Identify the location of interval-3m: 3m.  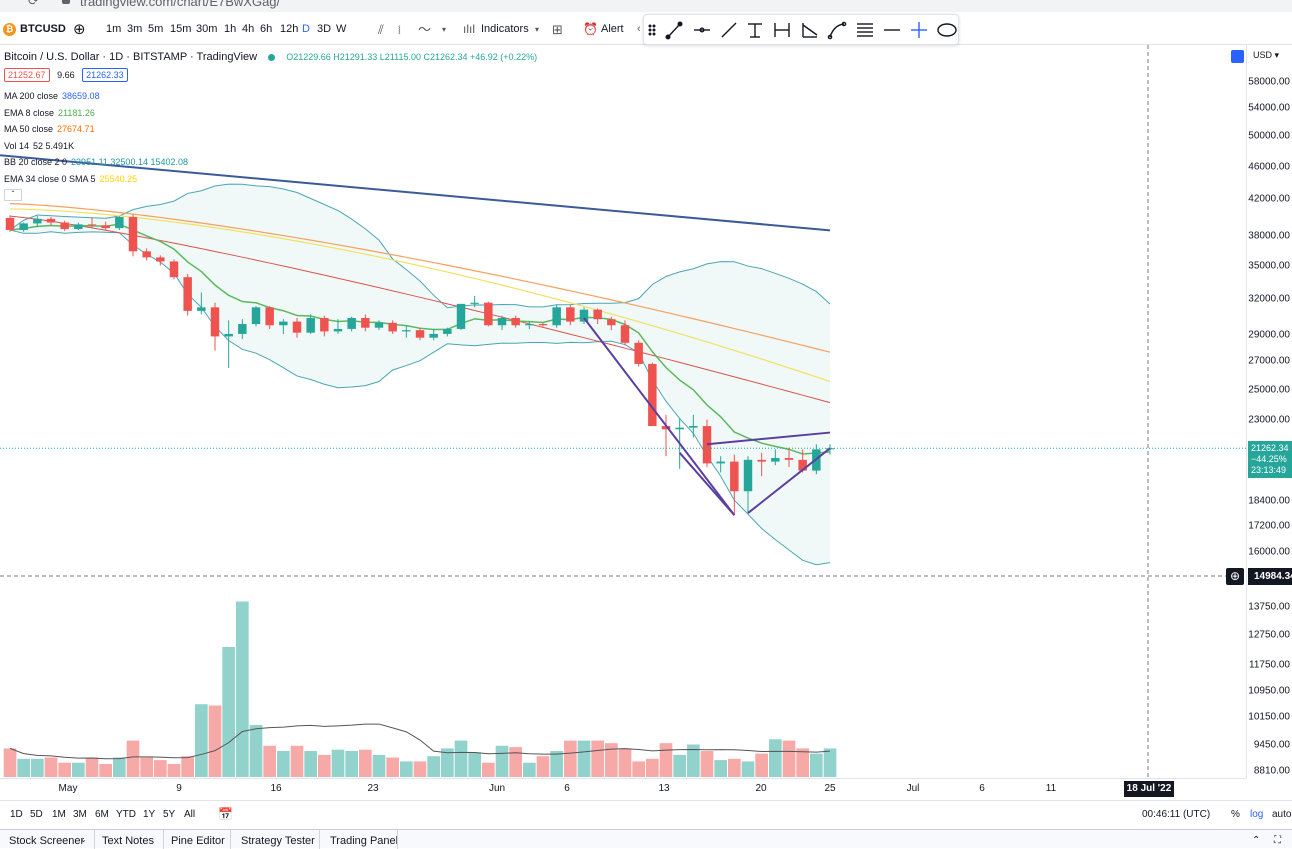
(135, 29).